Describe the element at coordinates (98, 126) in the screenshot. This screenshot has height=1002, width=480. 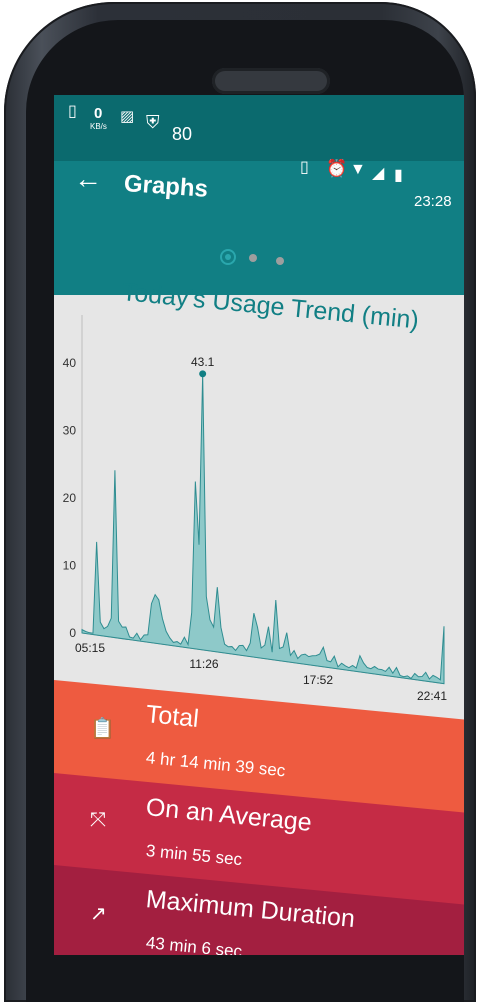
I see `data-rate-unit: KB/s` at that location.